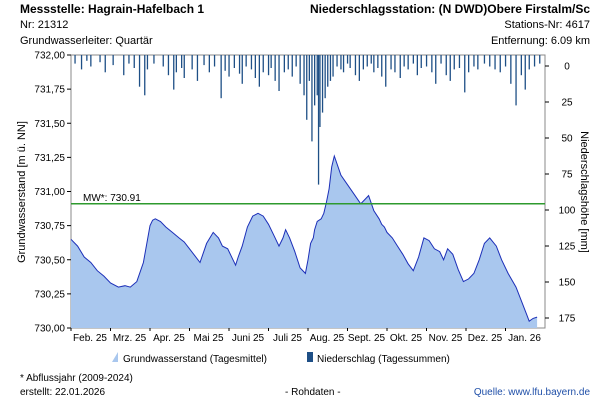 Image resolution: width=600 pixels, height=400 pixels. Describe the element at coordinates (112, 9) in the screenshot. I see `station-title: Messstelle: Hagrain-Hafelbach 1` at that location.